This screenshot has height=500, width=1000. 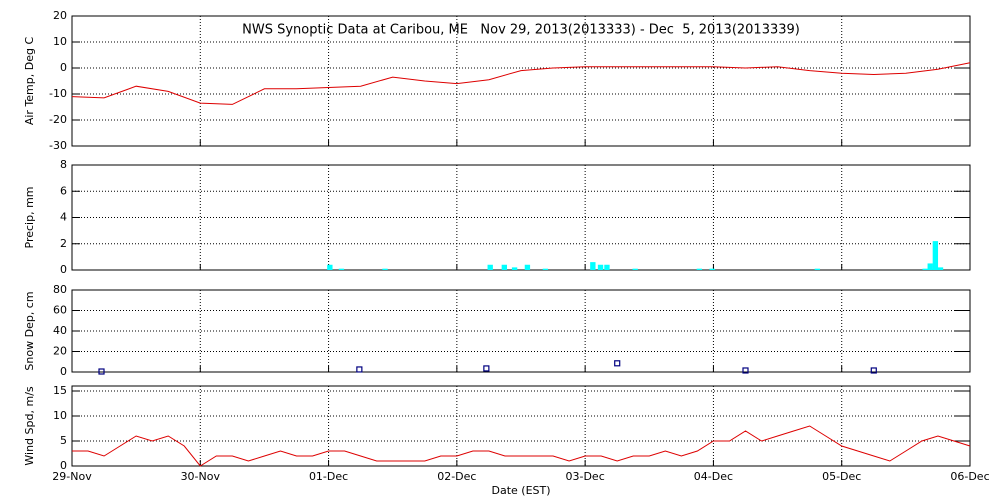 What do you see at coordinates (585, 476) in the screenshot?
I see `x-tick-label: 03-Dec` at bounding box center [585, 476].